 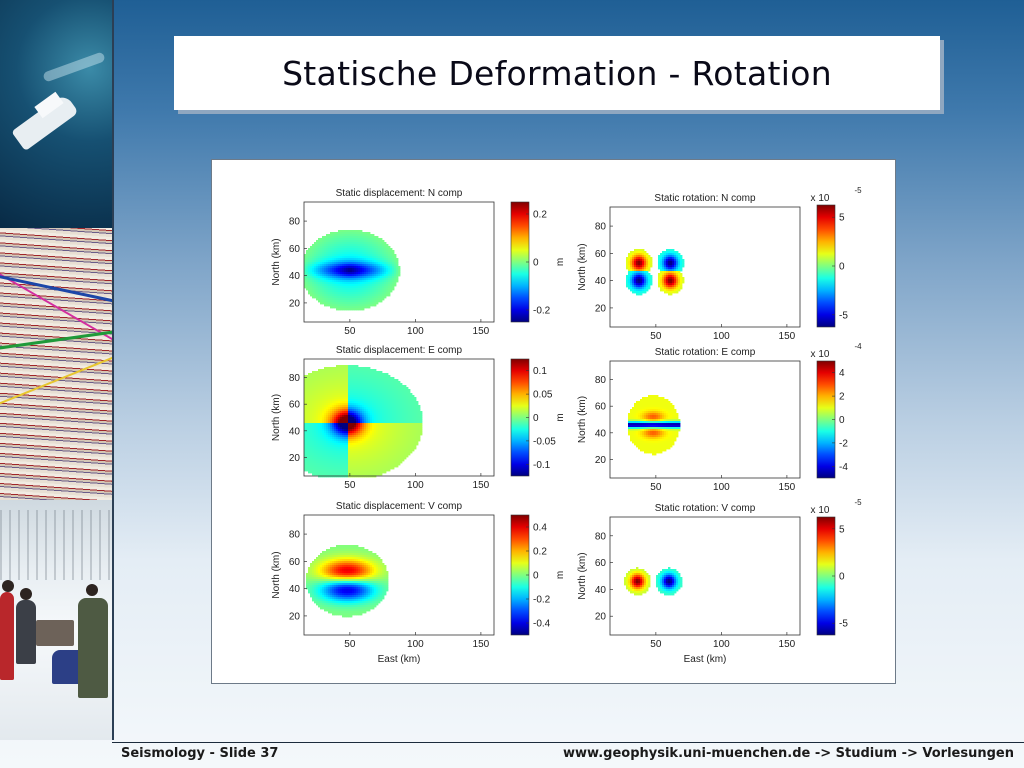 I want to click on footer-divider, so click(x=568, y=742).